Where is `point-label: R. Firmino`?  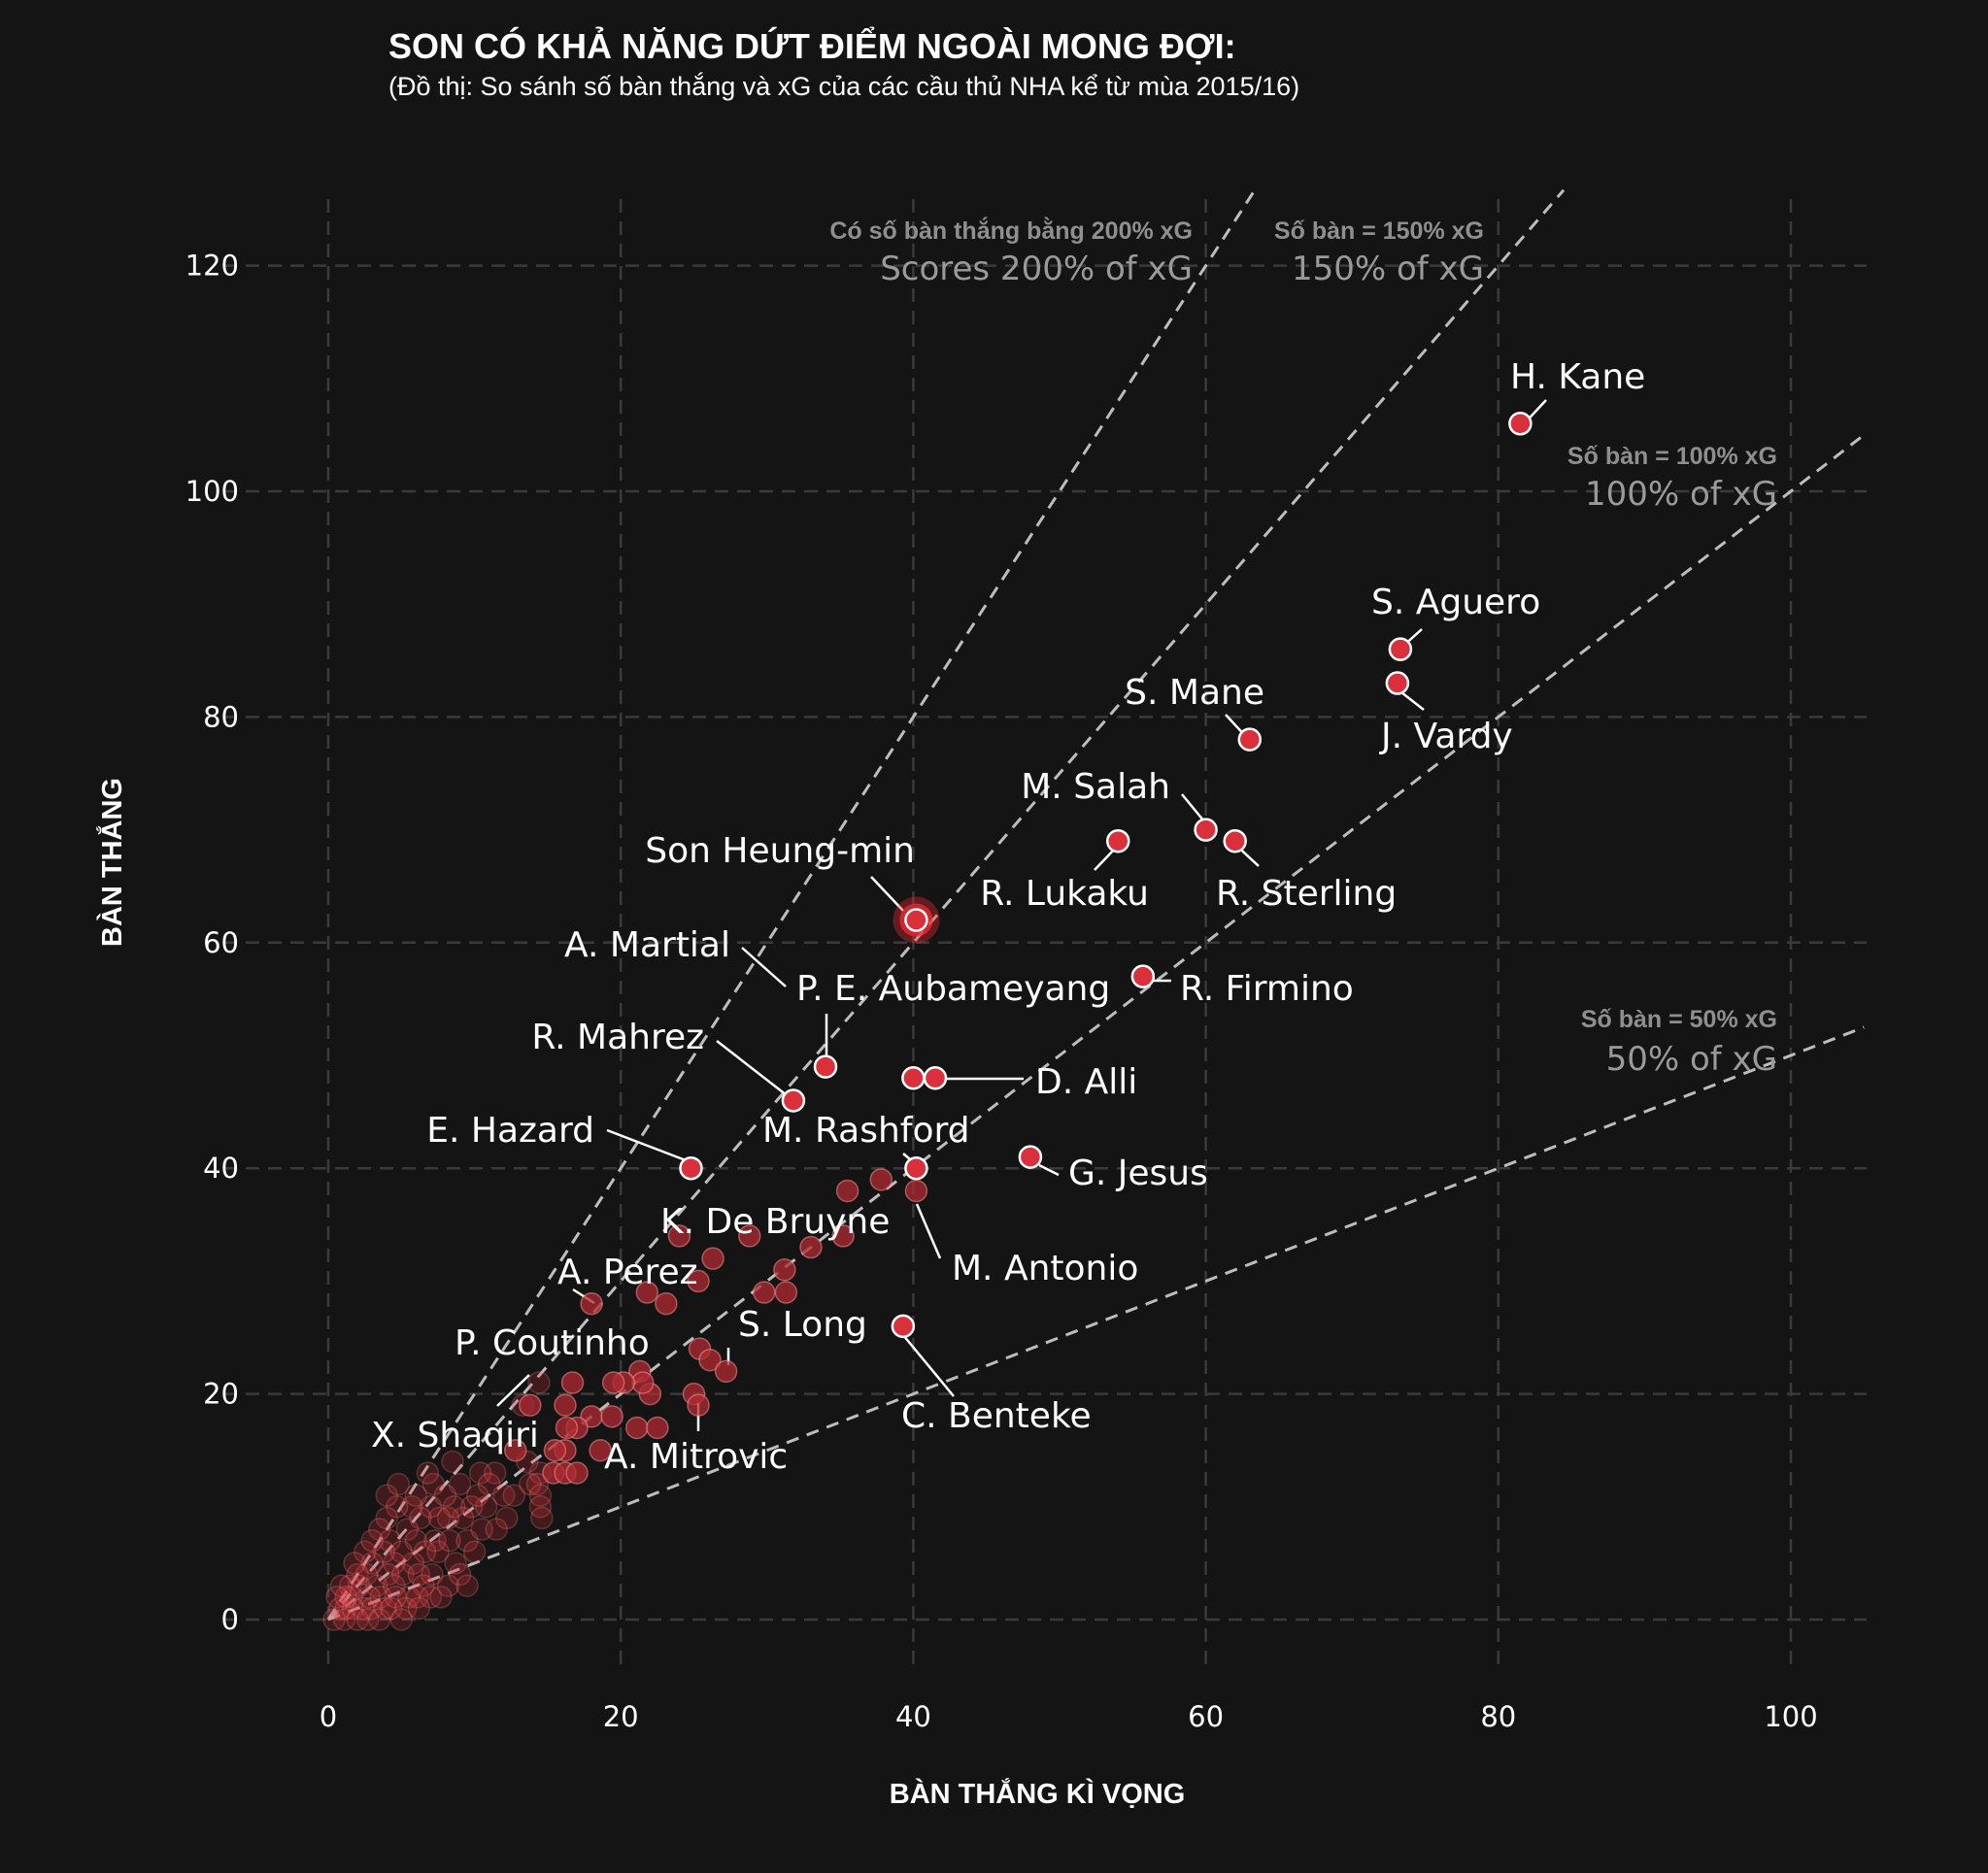 point-label: R. Firmino is located at coordinates (1267, 989).